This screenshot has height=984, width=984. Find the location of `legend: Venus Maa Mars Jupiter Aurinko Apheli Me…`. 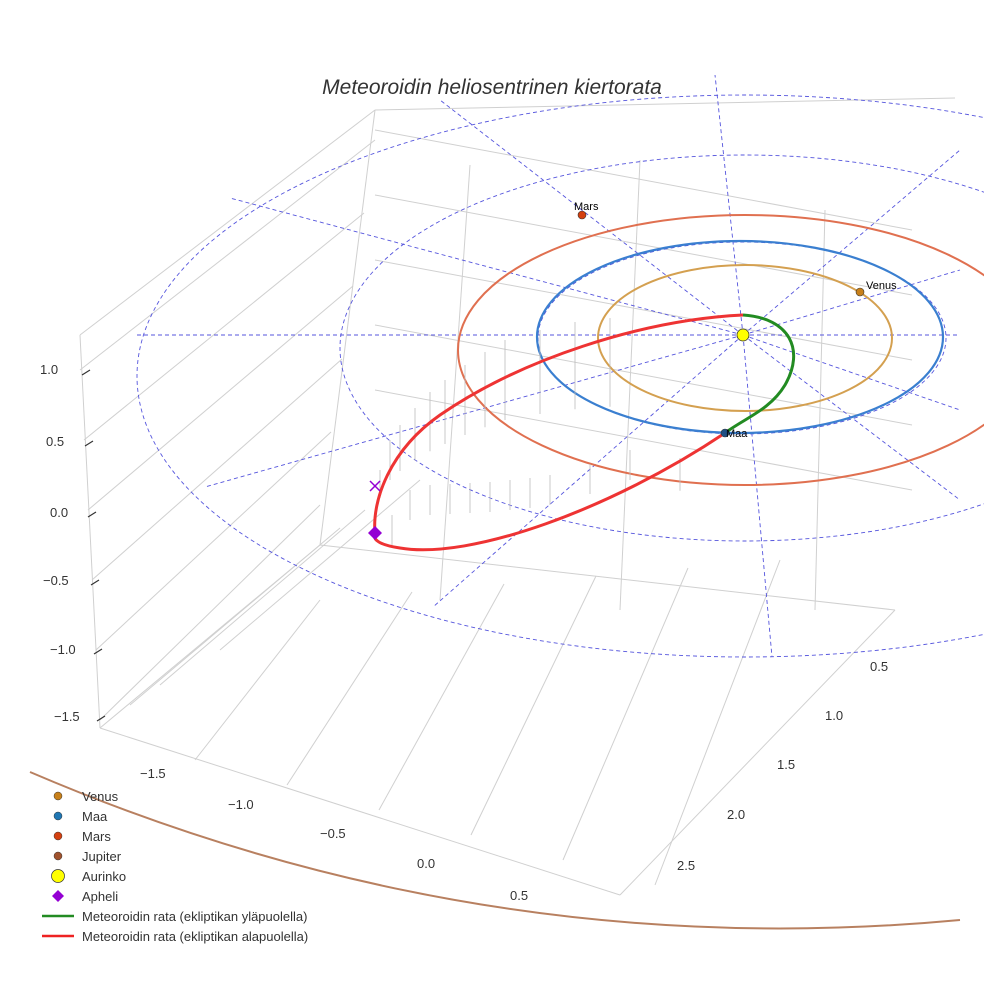

legend: Venus Maa Mars Jupiter Aurinko Apheli Me… is located at coordinates (173, 866).